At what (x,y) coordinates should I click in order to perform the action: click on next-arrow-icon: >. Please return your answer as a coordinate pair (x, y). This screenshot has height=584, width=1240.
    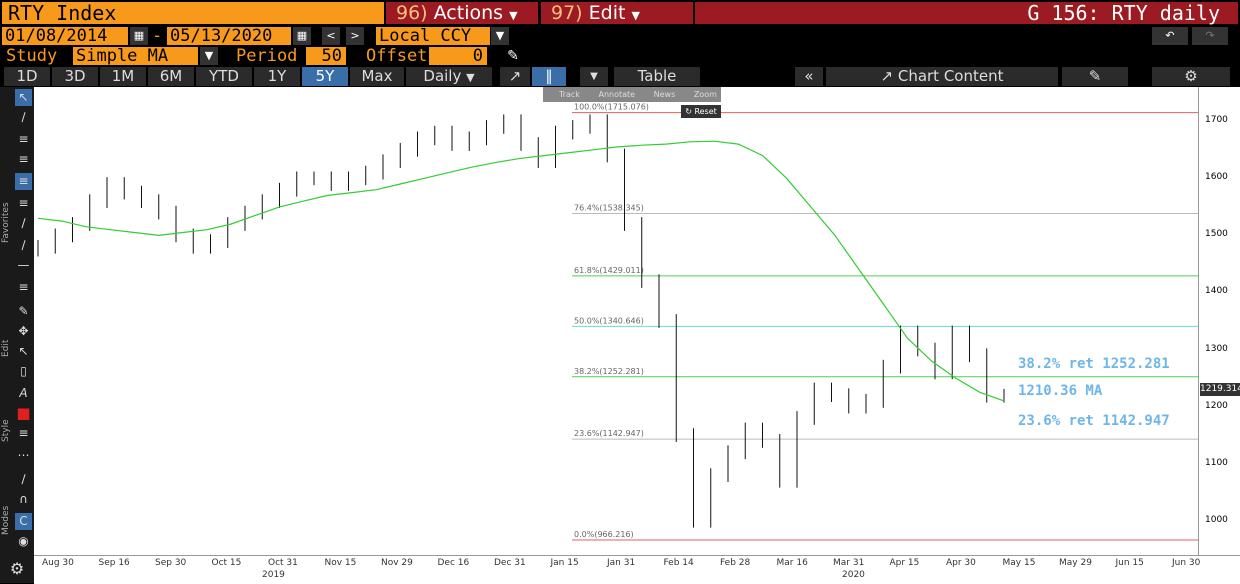
    Looking at the image, I should click on (355, 36).